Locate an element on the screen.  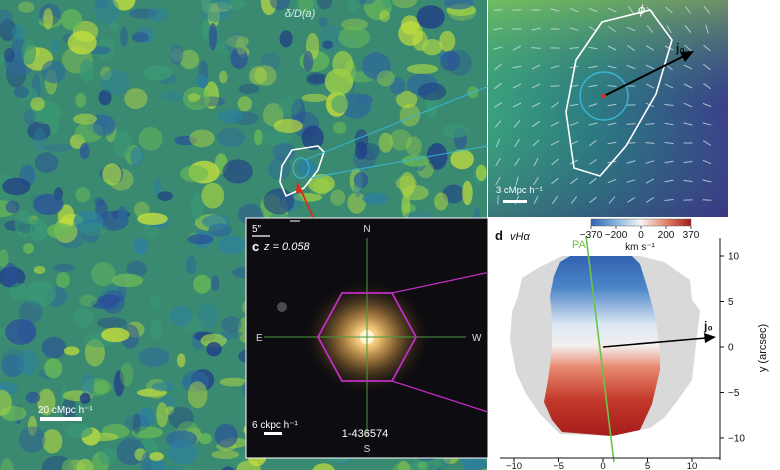
galaxy-id-label: 1-436574 is located at coordinates (365, 434).